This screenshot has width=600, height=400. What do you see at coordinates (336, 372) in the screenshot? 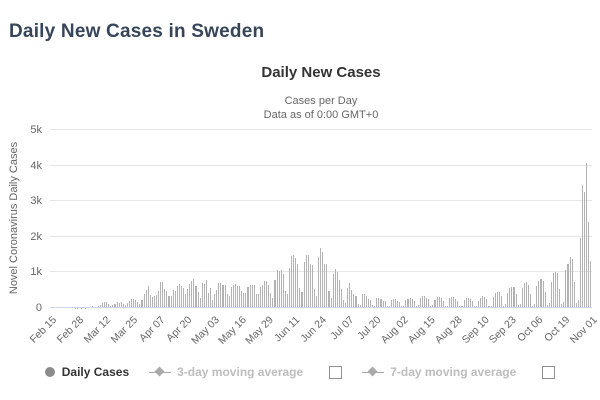
I see `legend-checkbox` at bounding box center [336, 372].